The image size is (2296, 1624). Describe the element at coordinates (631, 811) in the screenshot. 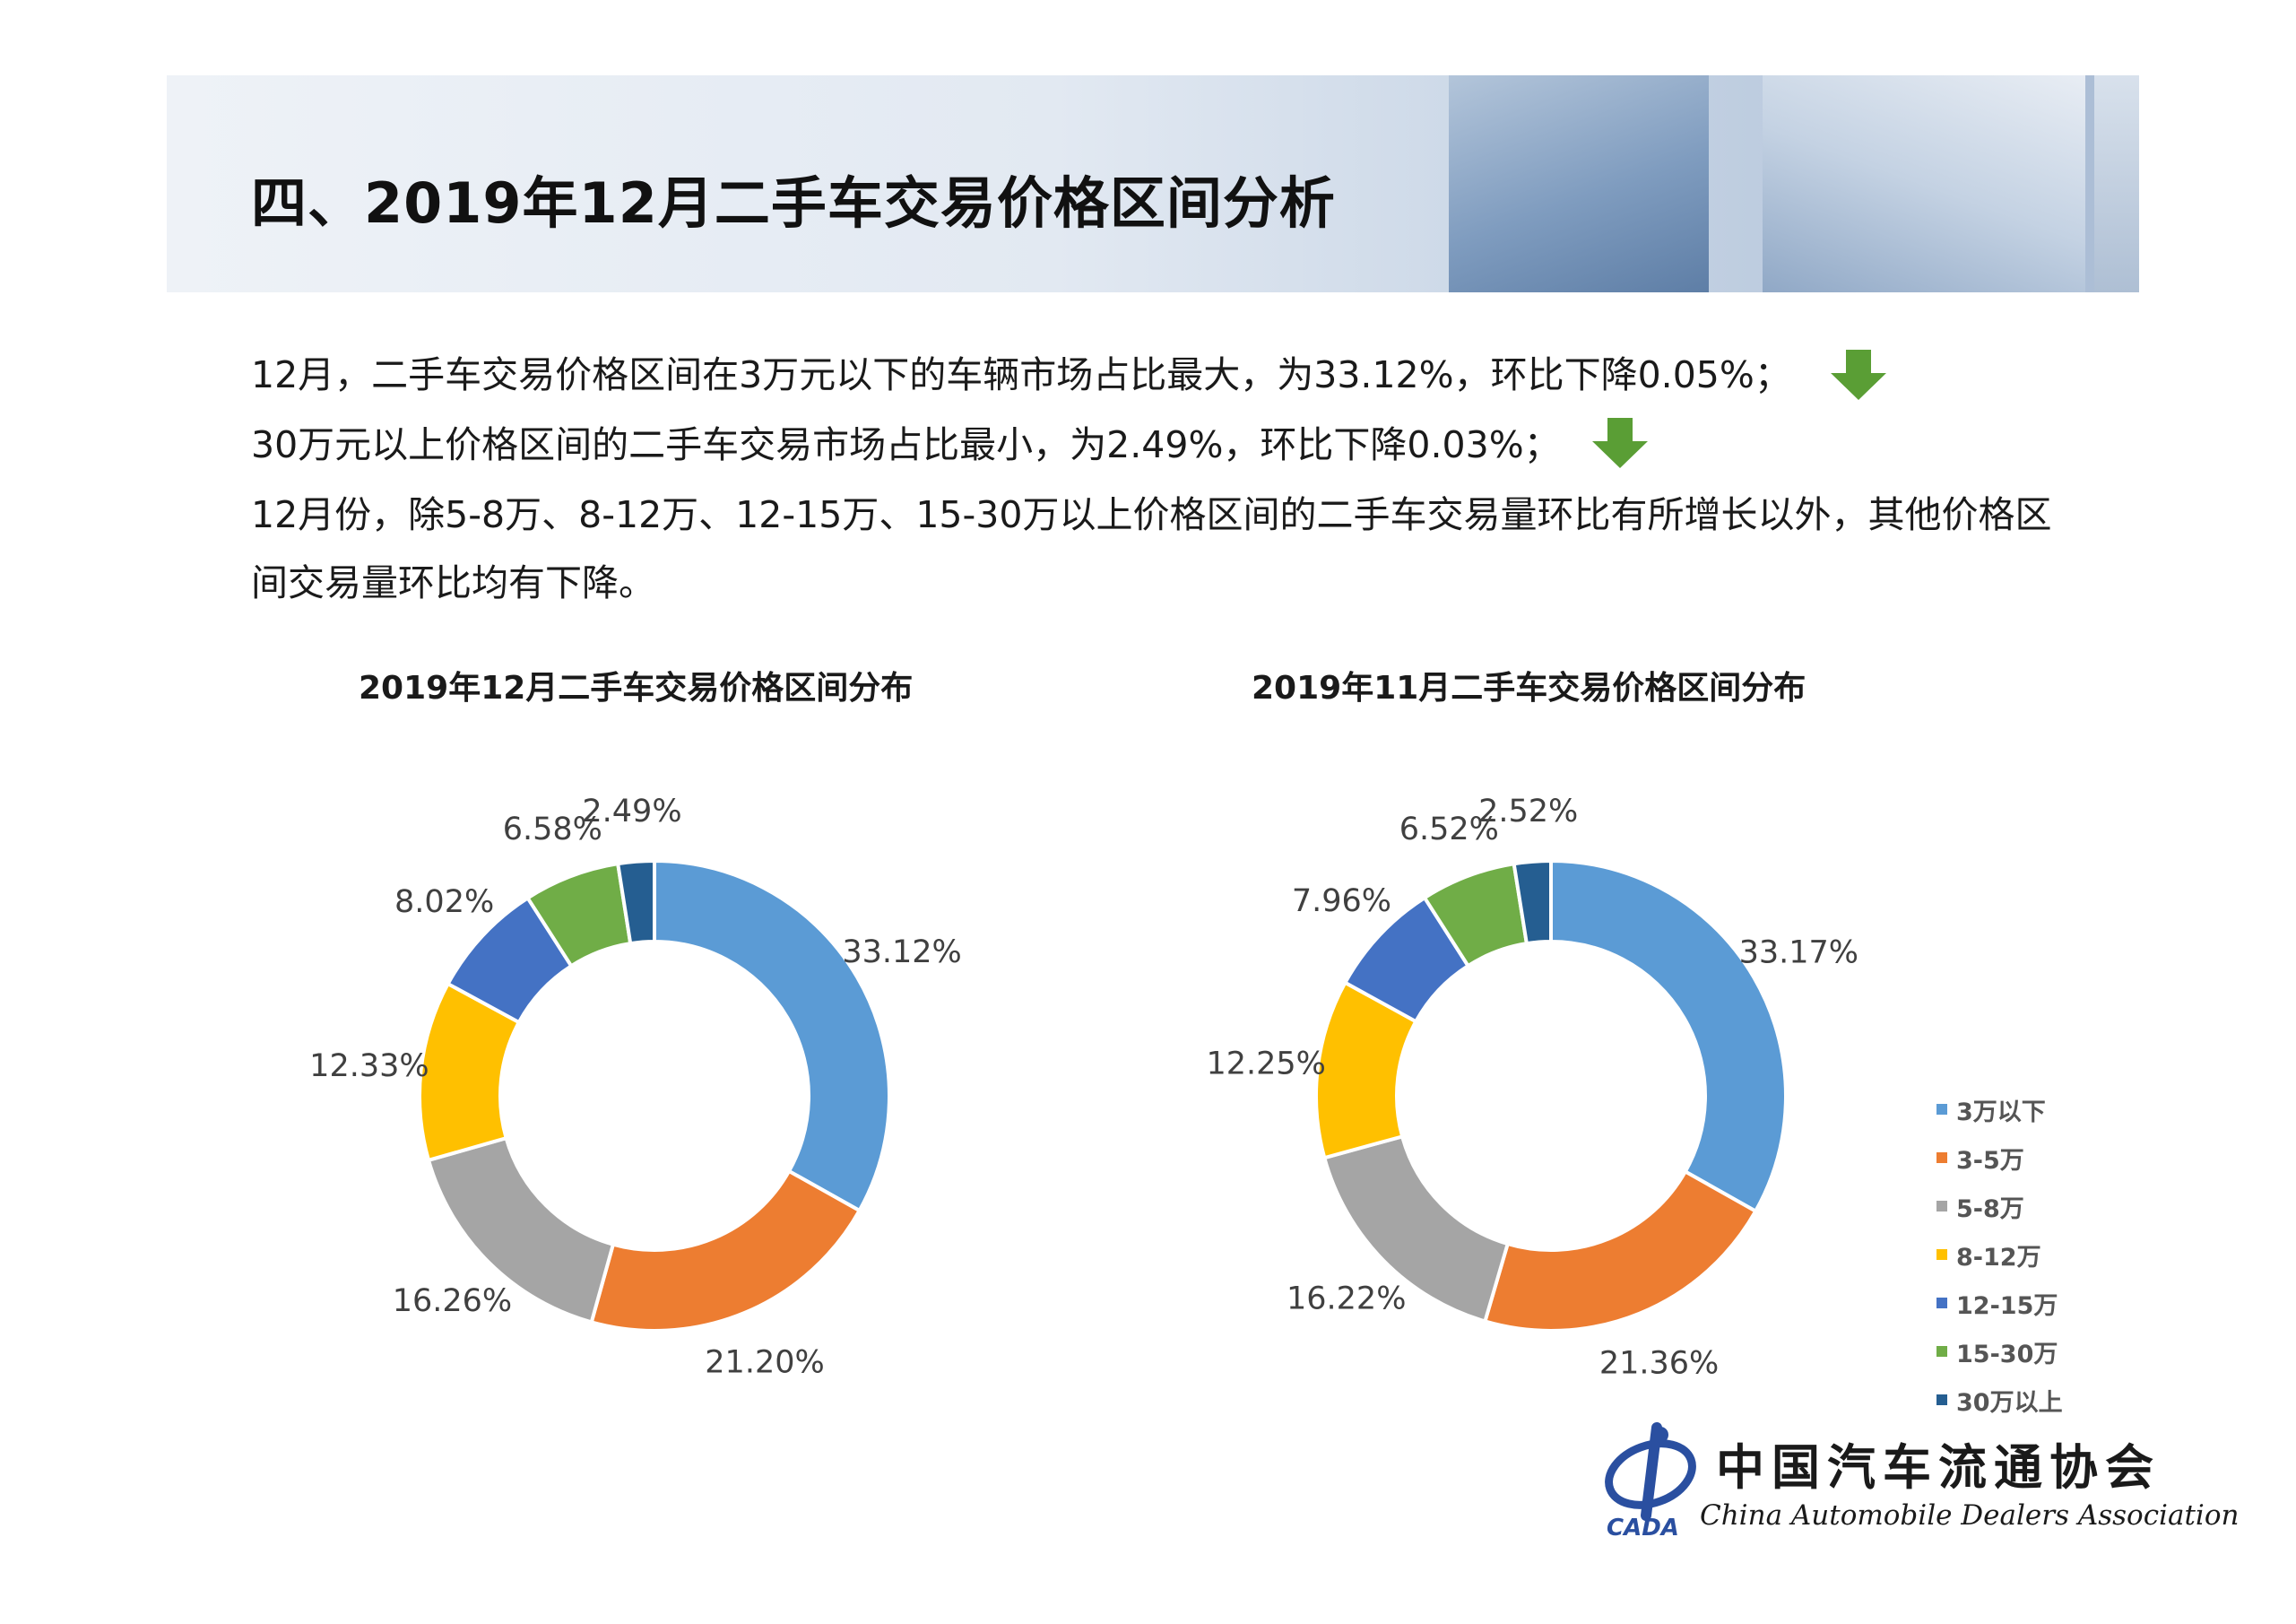

I see `dec-data-label-7: 2.49%` at that location.